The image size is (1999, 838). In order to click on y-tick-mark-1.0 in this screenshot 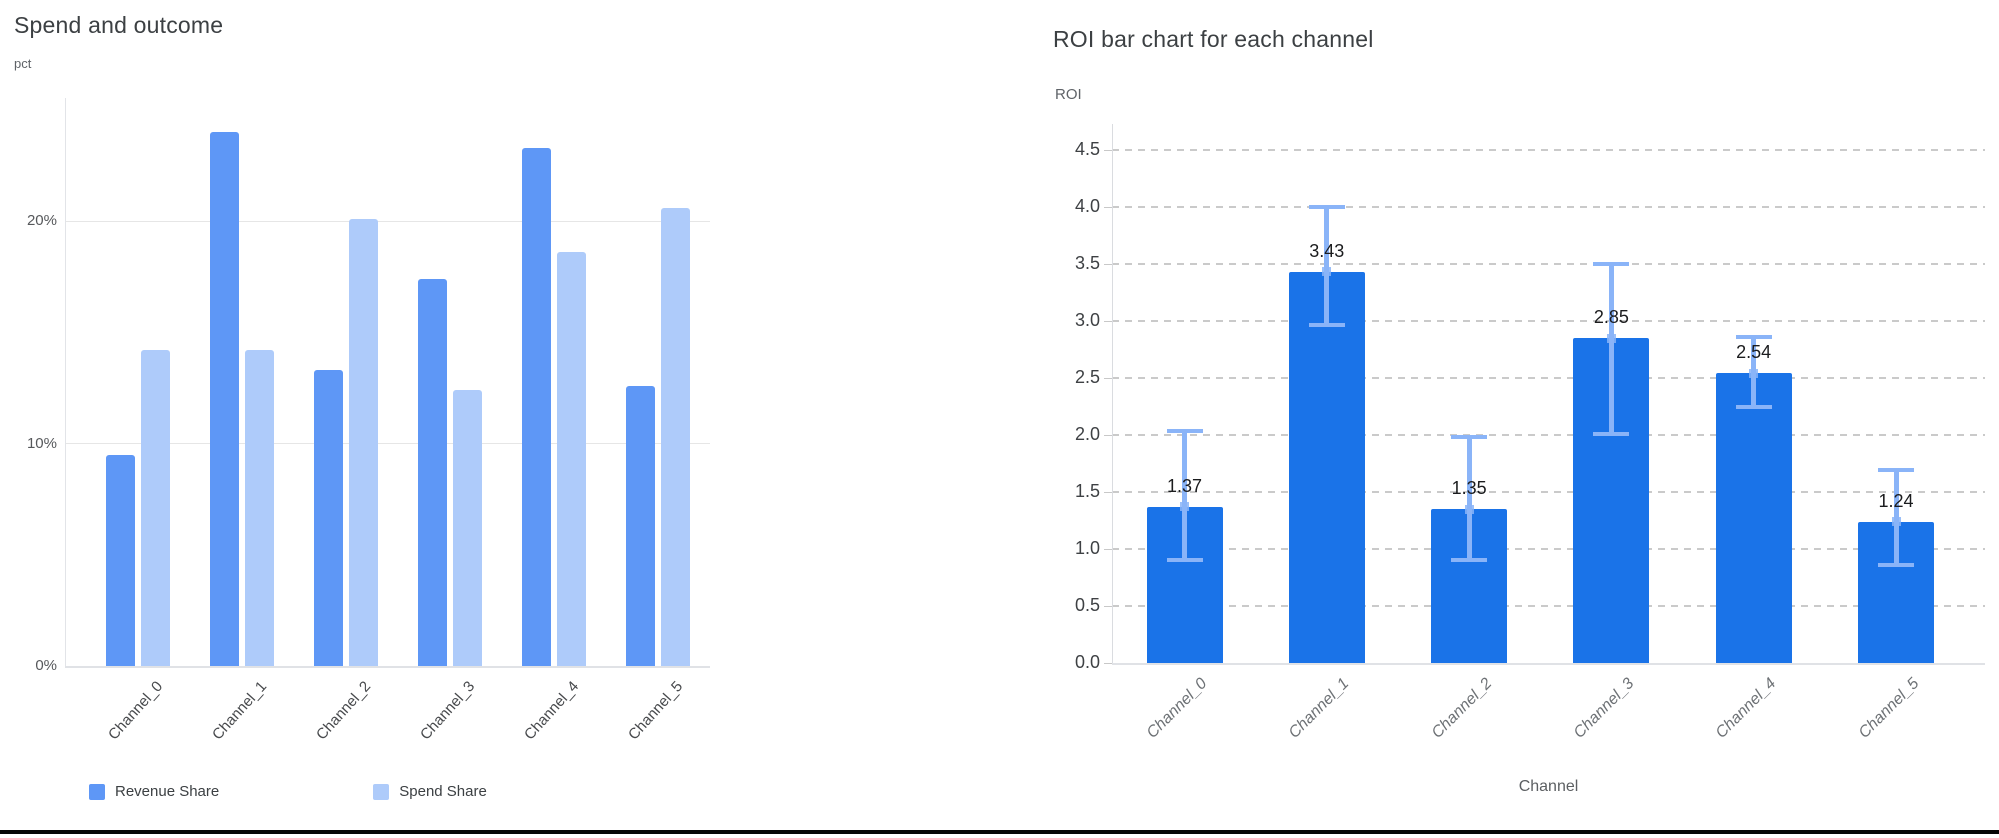, I will do `click(1108, 549)`.